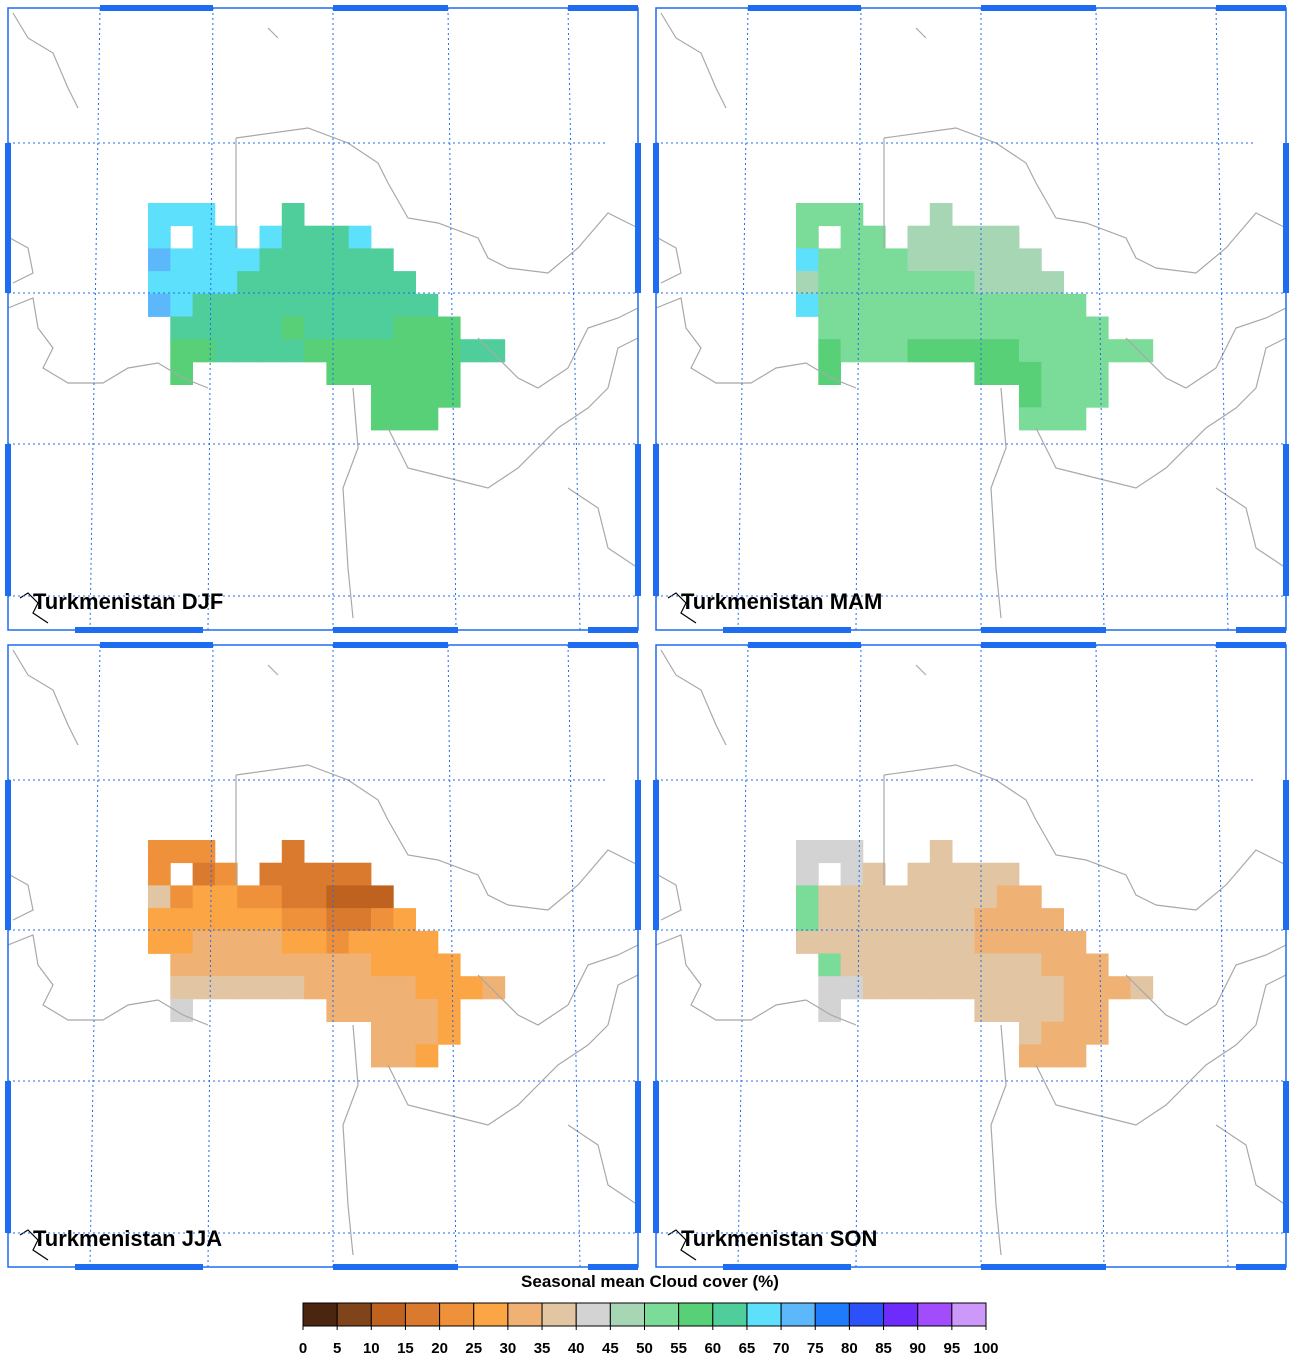  I want to click on colorbar-tick-label: 0, so click(303, 1348).